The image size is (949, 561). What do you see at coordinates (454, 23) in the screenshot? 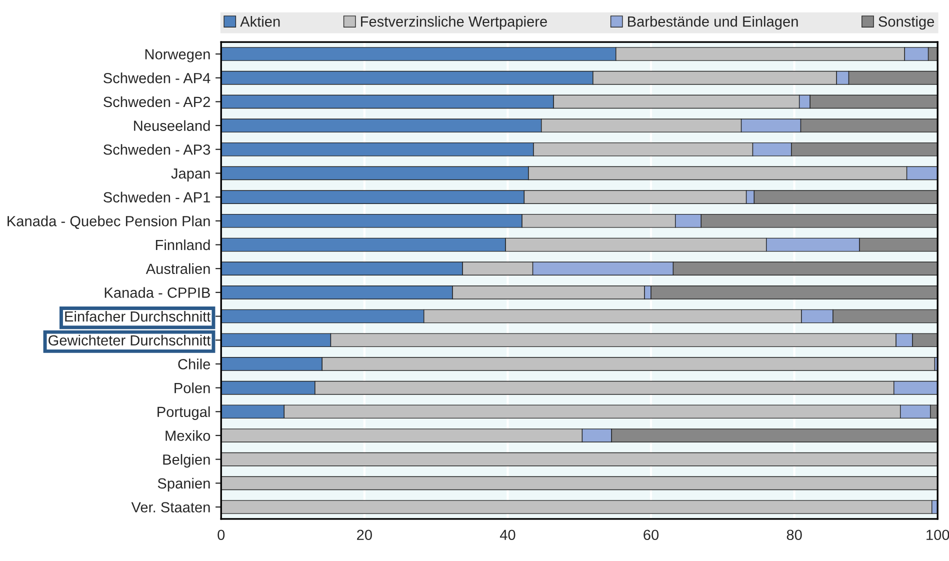
I see `legend-label: Festverzinsliche Wertpapiere` at bounding box center [454, 23].